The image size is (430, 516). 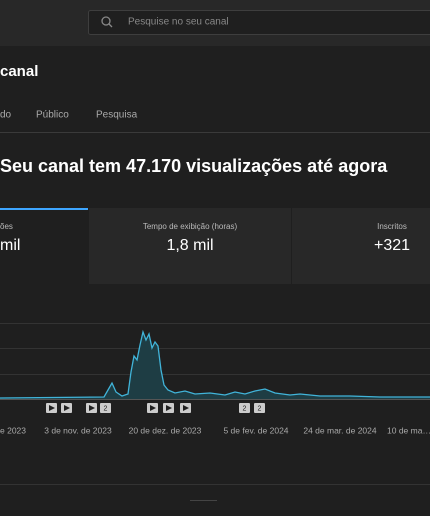 What do you see at coordinates (44, 246) in the screenshot?
I see `metric-card-selected` at bounding box center [44, 246].